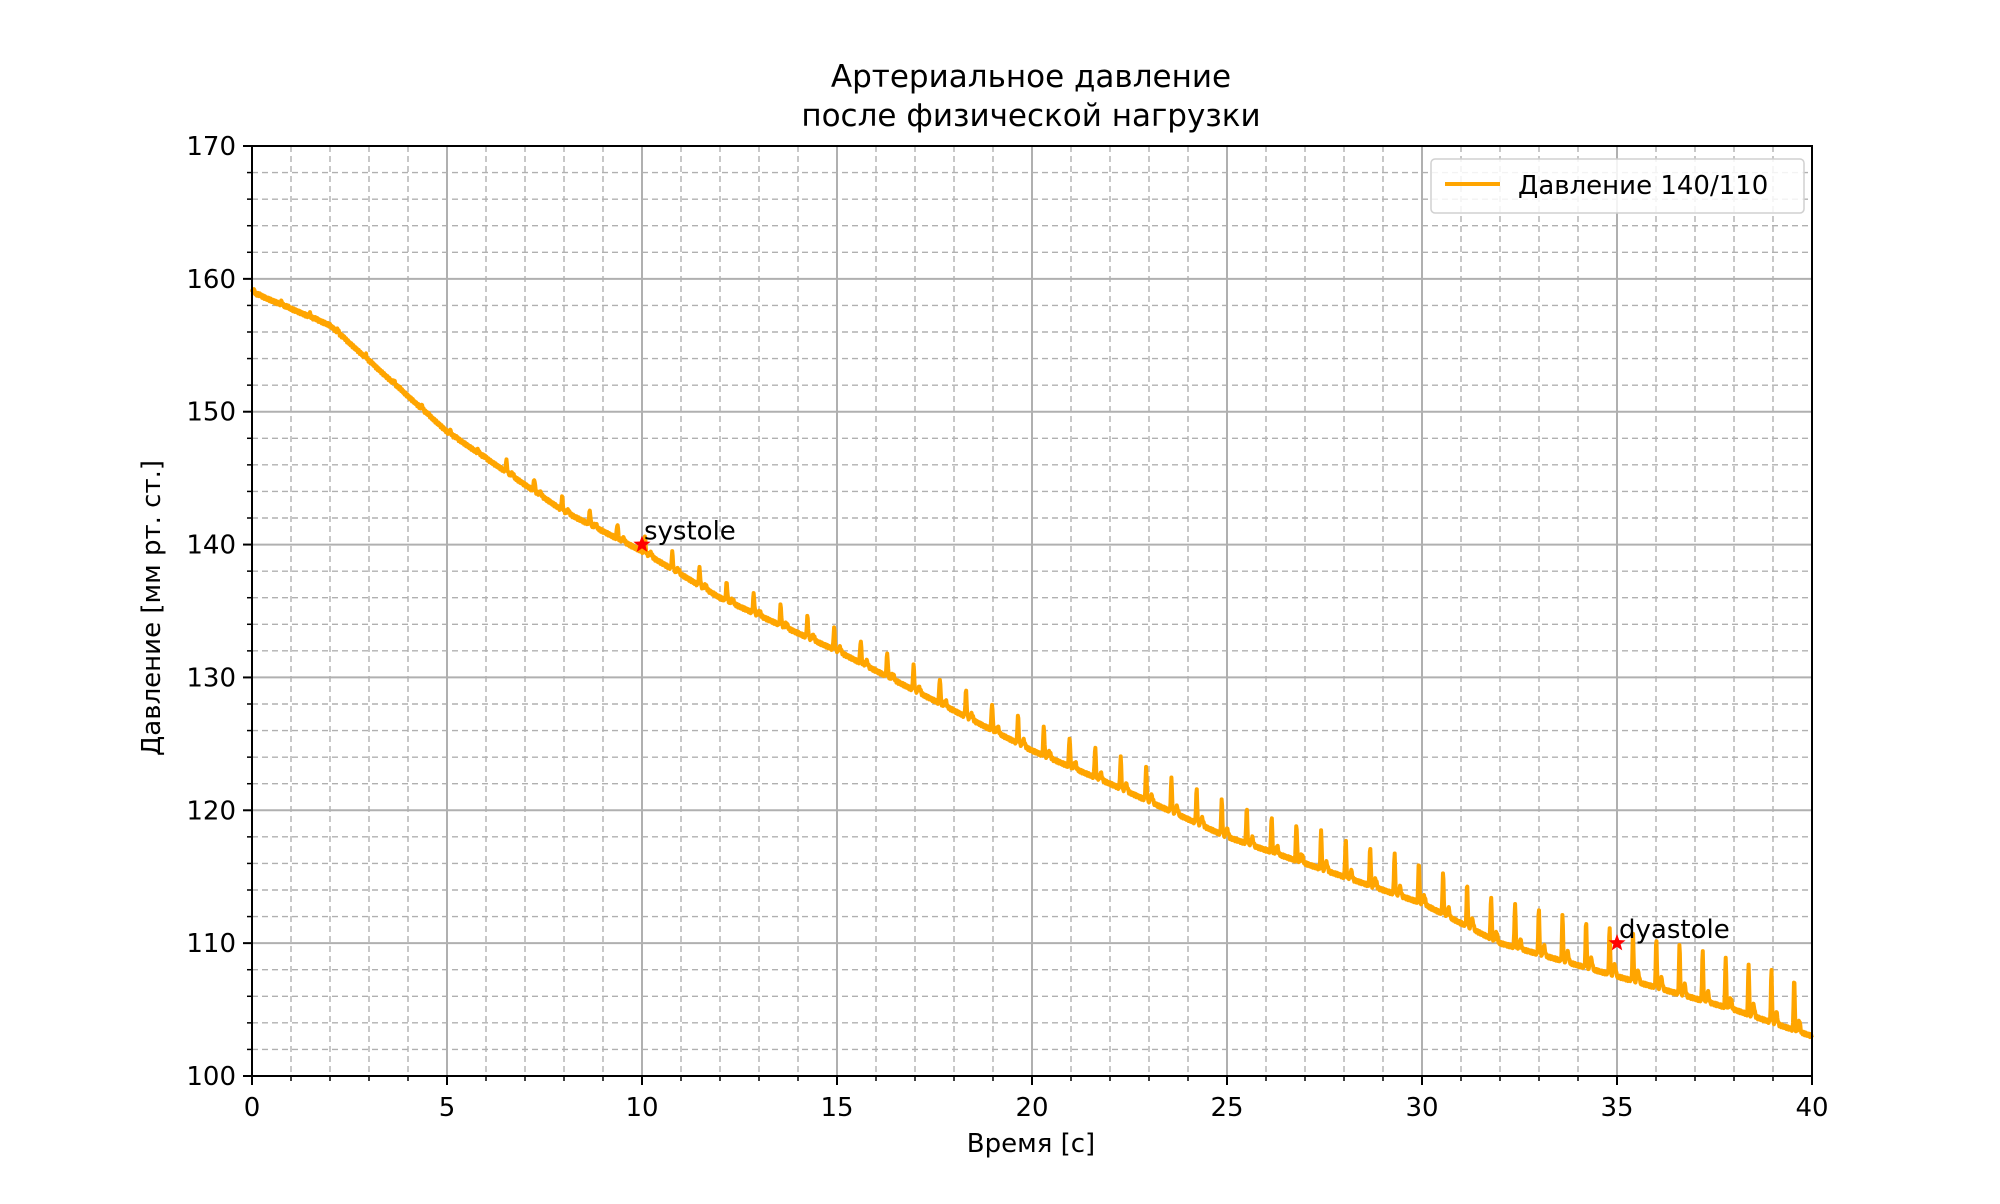  I want to click on x-tick-label: 15, so click(836, 1108).